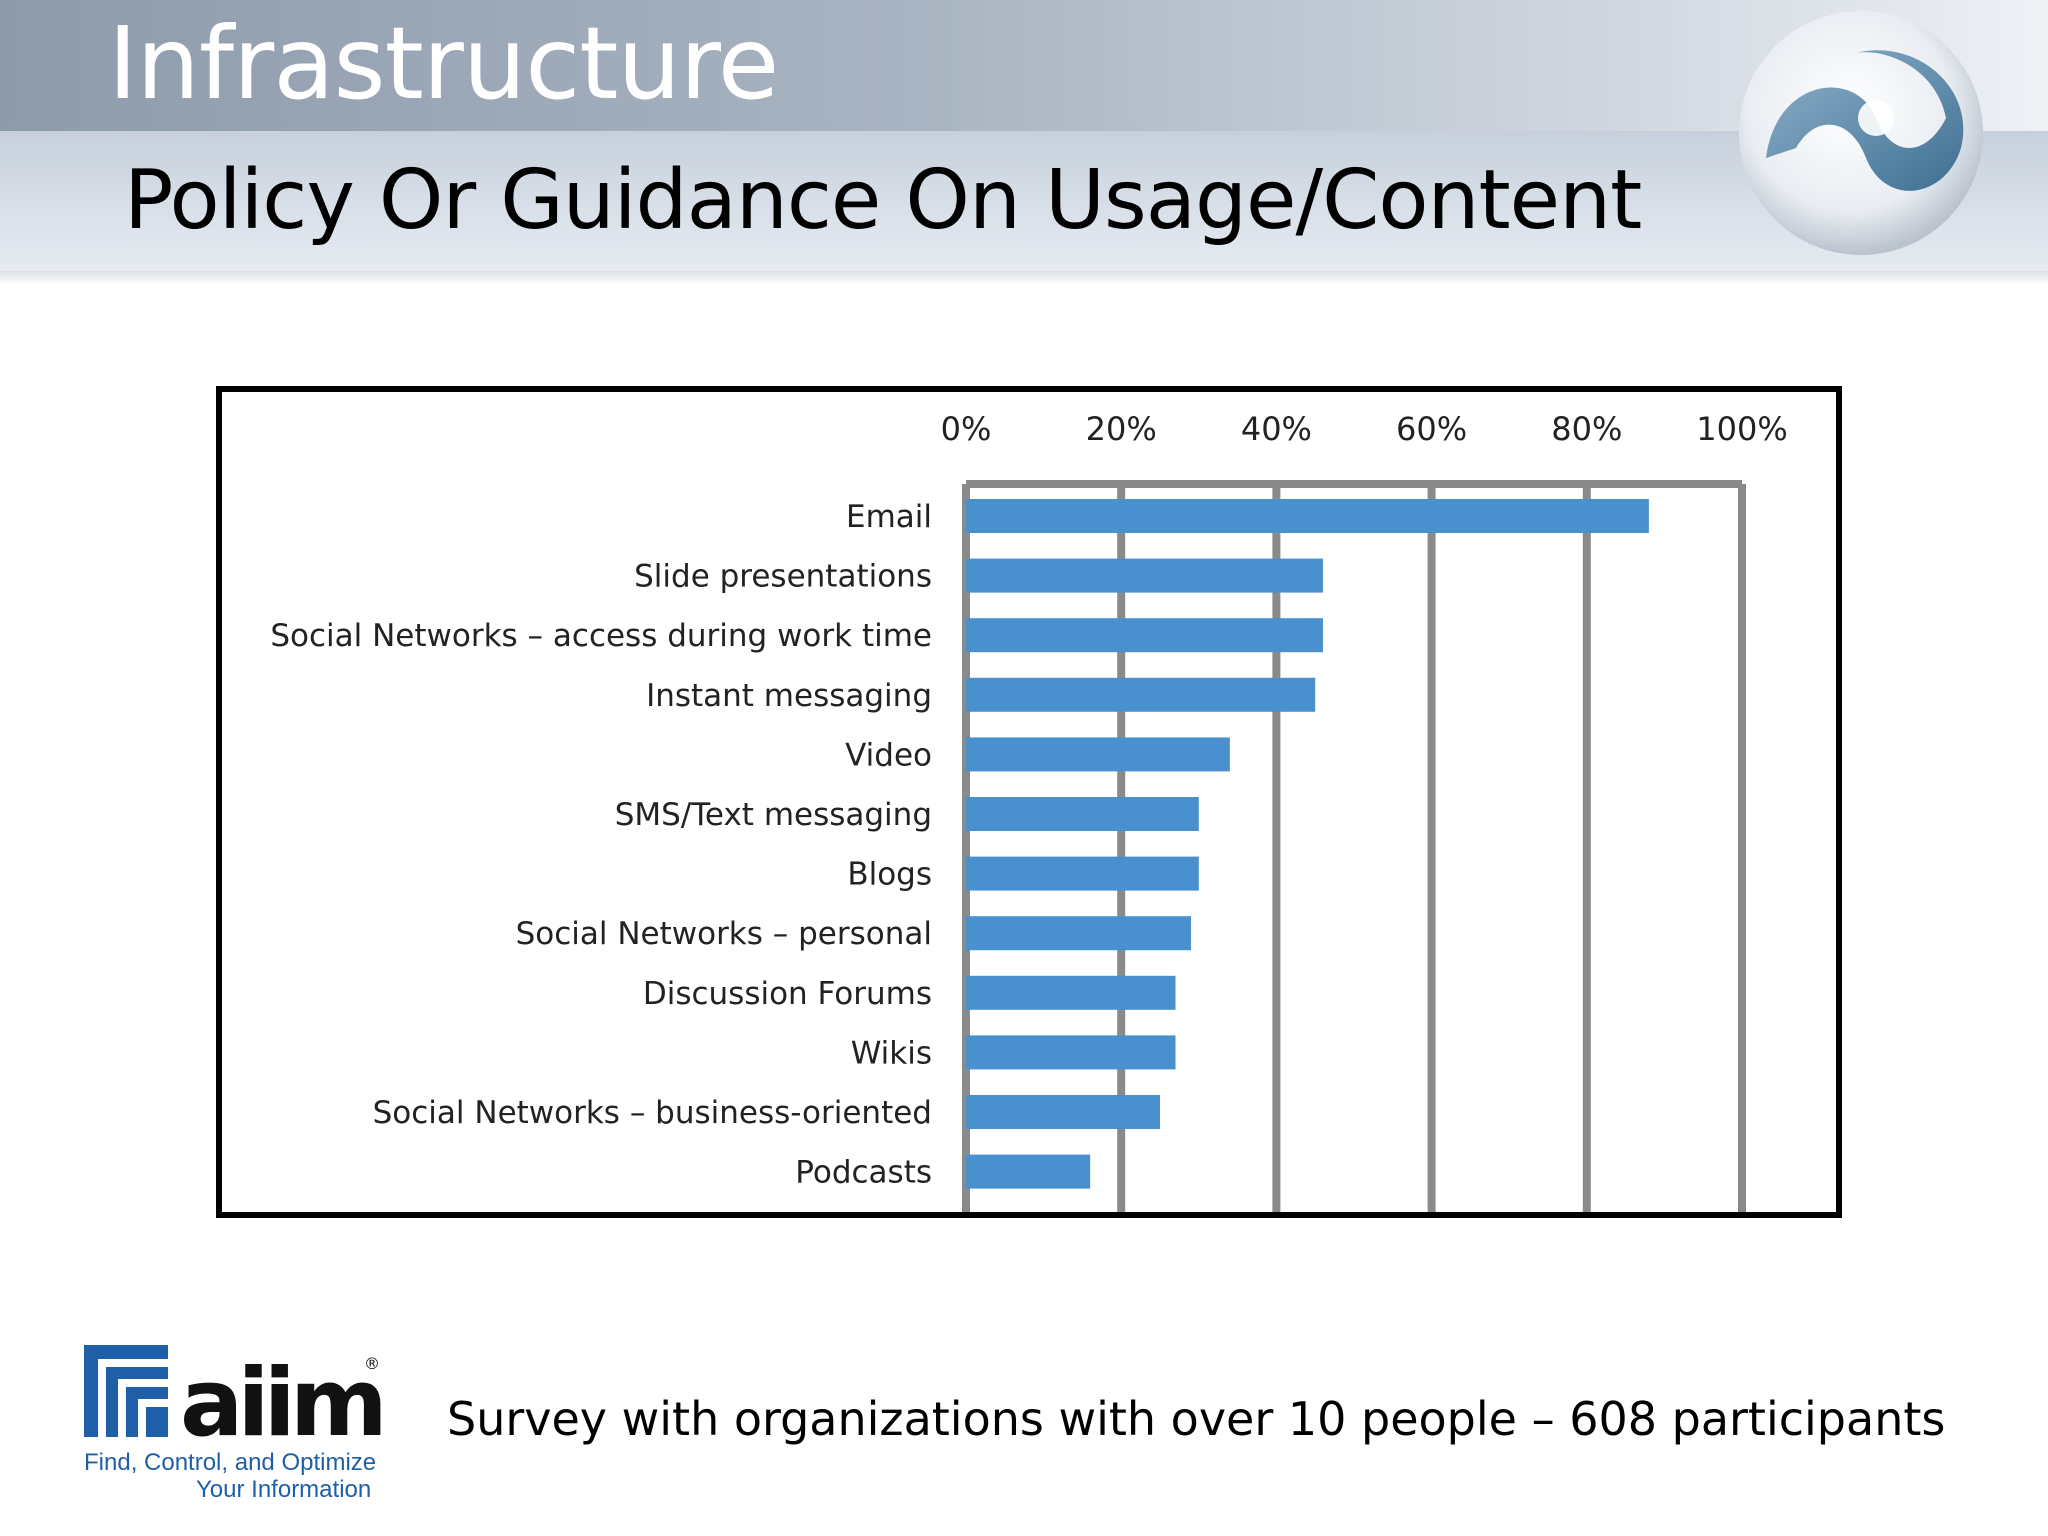 This screenshot has height=1536, width=2048. Describe the element at coordinates (966, 429) in the screenshot. I see `x-tick-label: 0%` at that location.